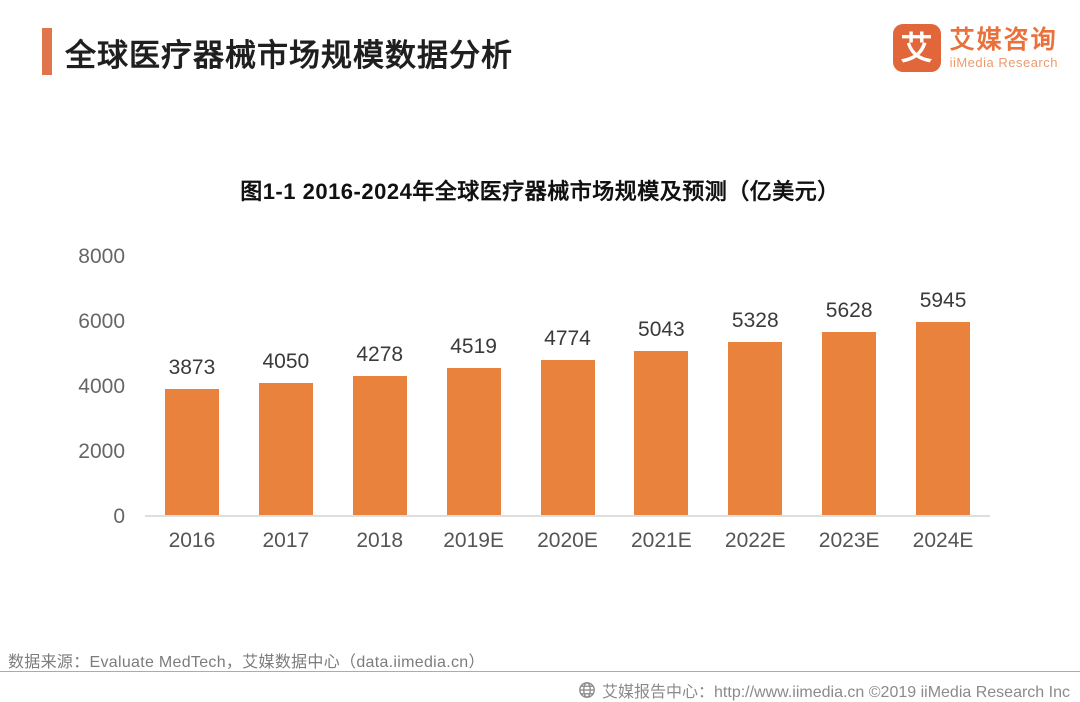 Image resolution: width=1080 pixels, height=702 pixels. I want to click on chart-title: 图1-1 2016-2024年全球医疗器械市场规模及预测（亿美元）, so click(540, 191).